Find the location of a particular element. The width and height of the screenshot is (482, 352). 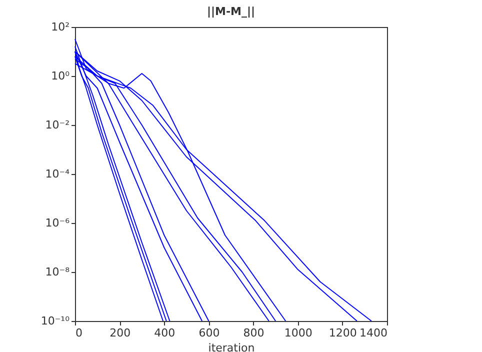

x-tick-label: 1000 is located at coordinates (298, 333).